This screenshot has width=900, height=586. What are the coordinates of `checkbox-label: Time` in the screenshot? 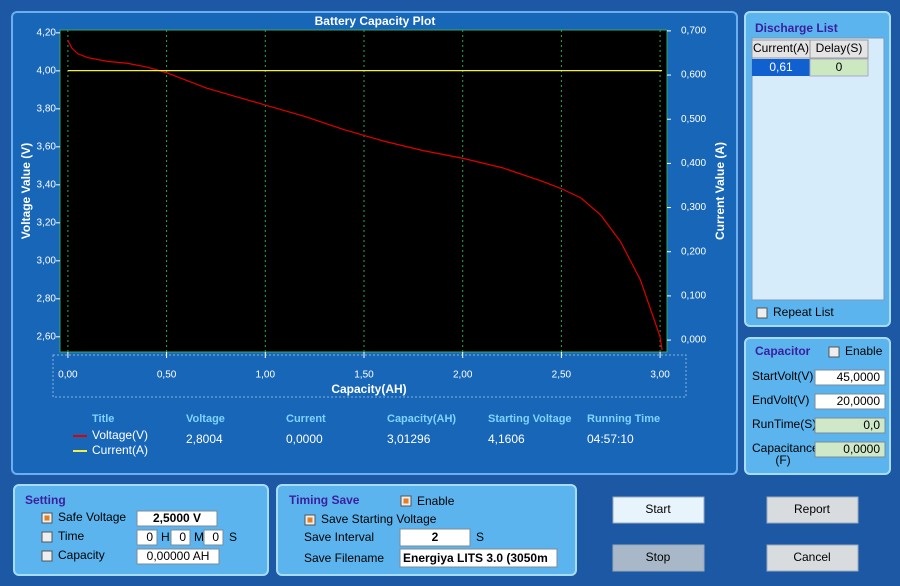 It's located at (71, 536).